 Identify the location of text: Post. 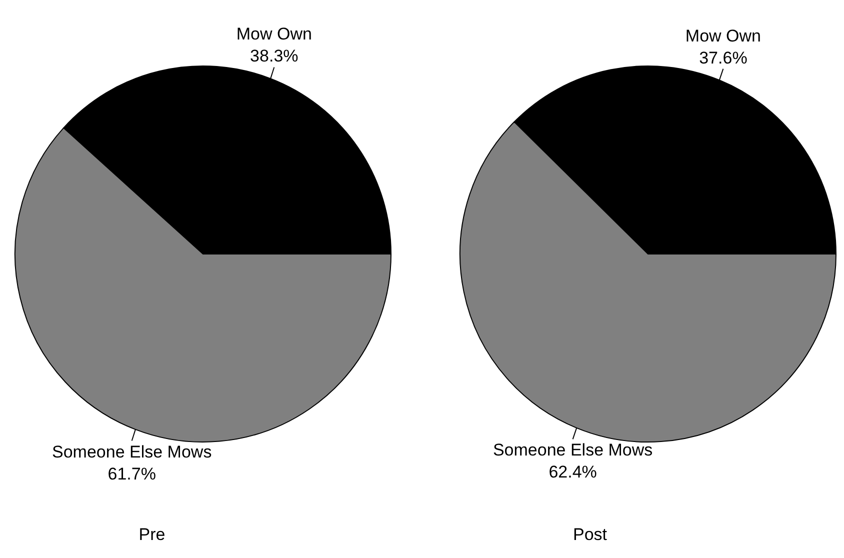
(590, 534).